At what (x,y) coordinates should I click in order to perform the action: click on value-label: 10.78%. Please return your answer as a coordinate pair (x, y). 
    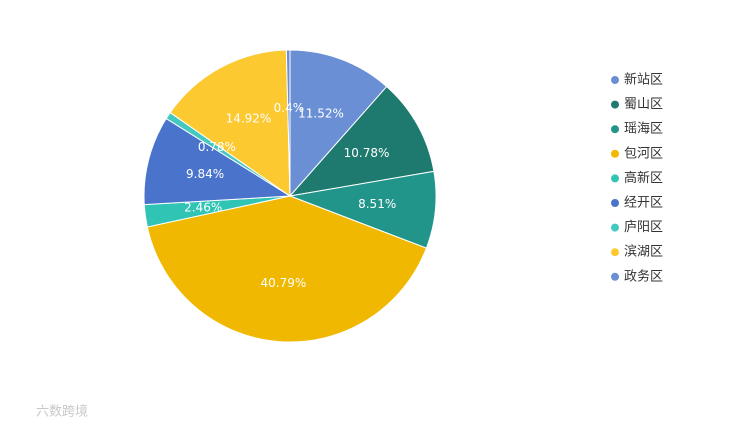
    Looking at the image, I should click on (367, 153).